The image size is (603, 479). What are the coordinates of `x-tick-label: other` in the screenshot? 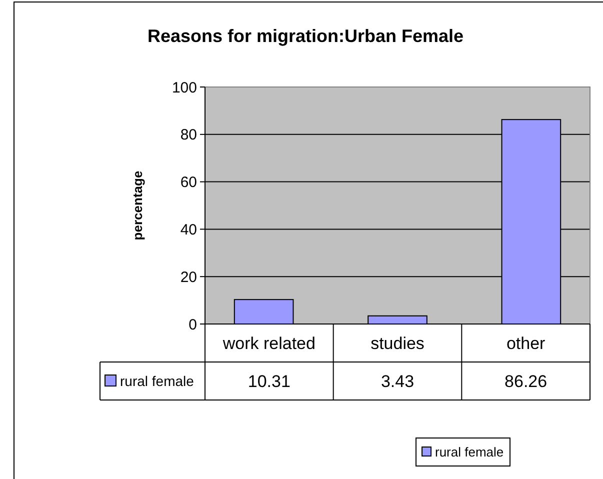 It's located at (526, 343).